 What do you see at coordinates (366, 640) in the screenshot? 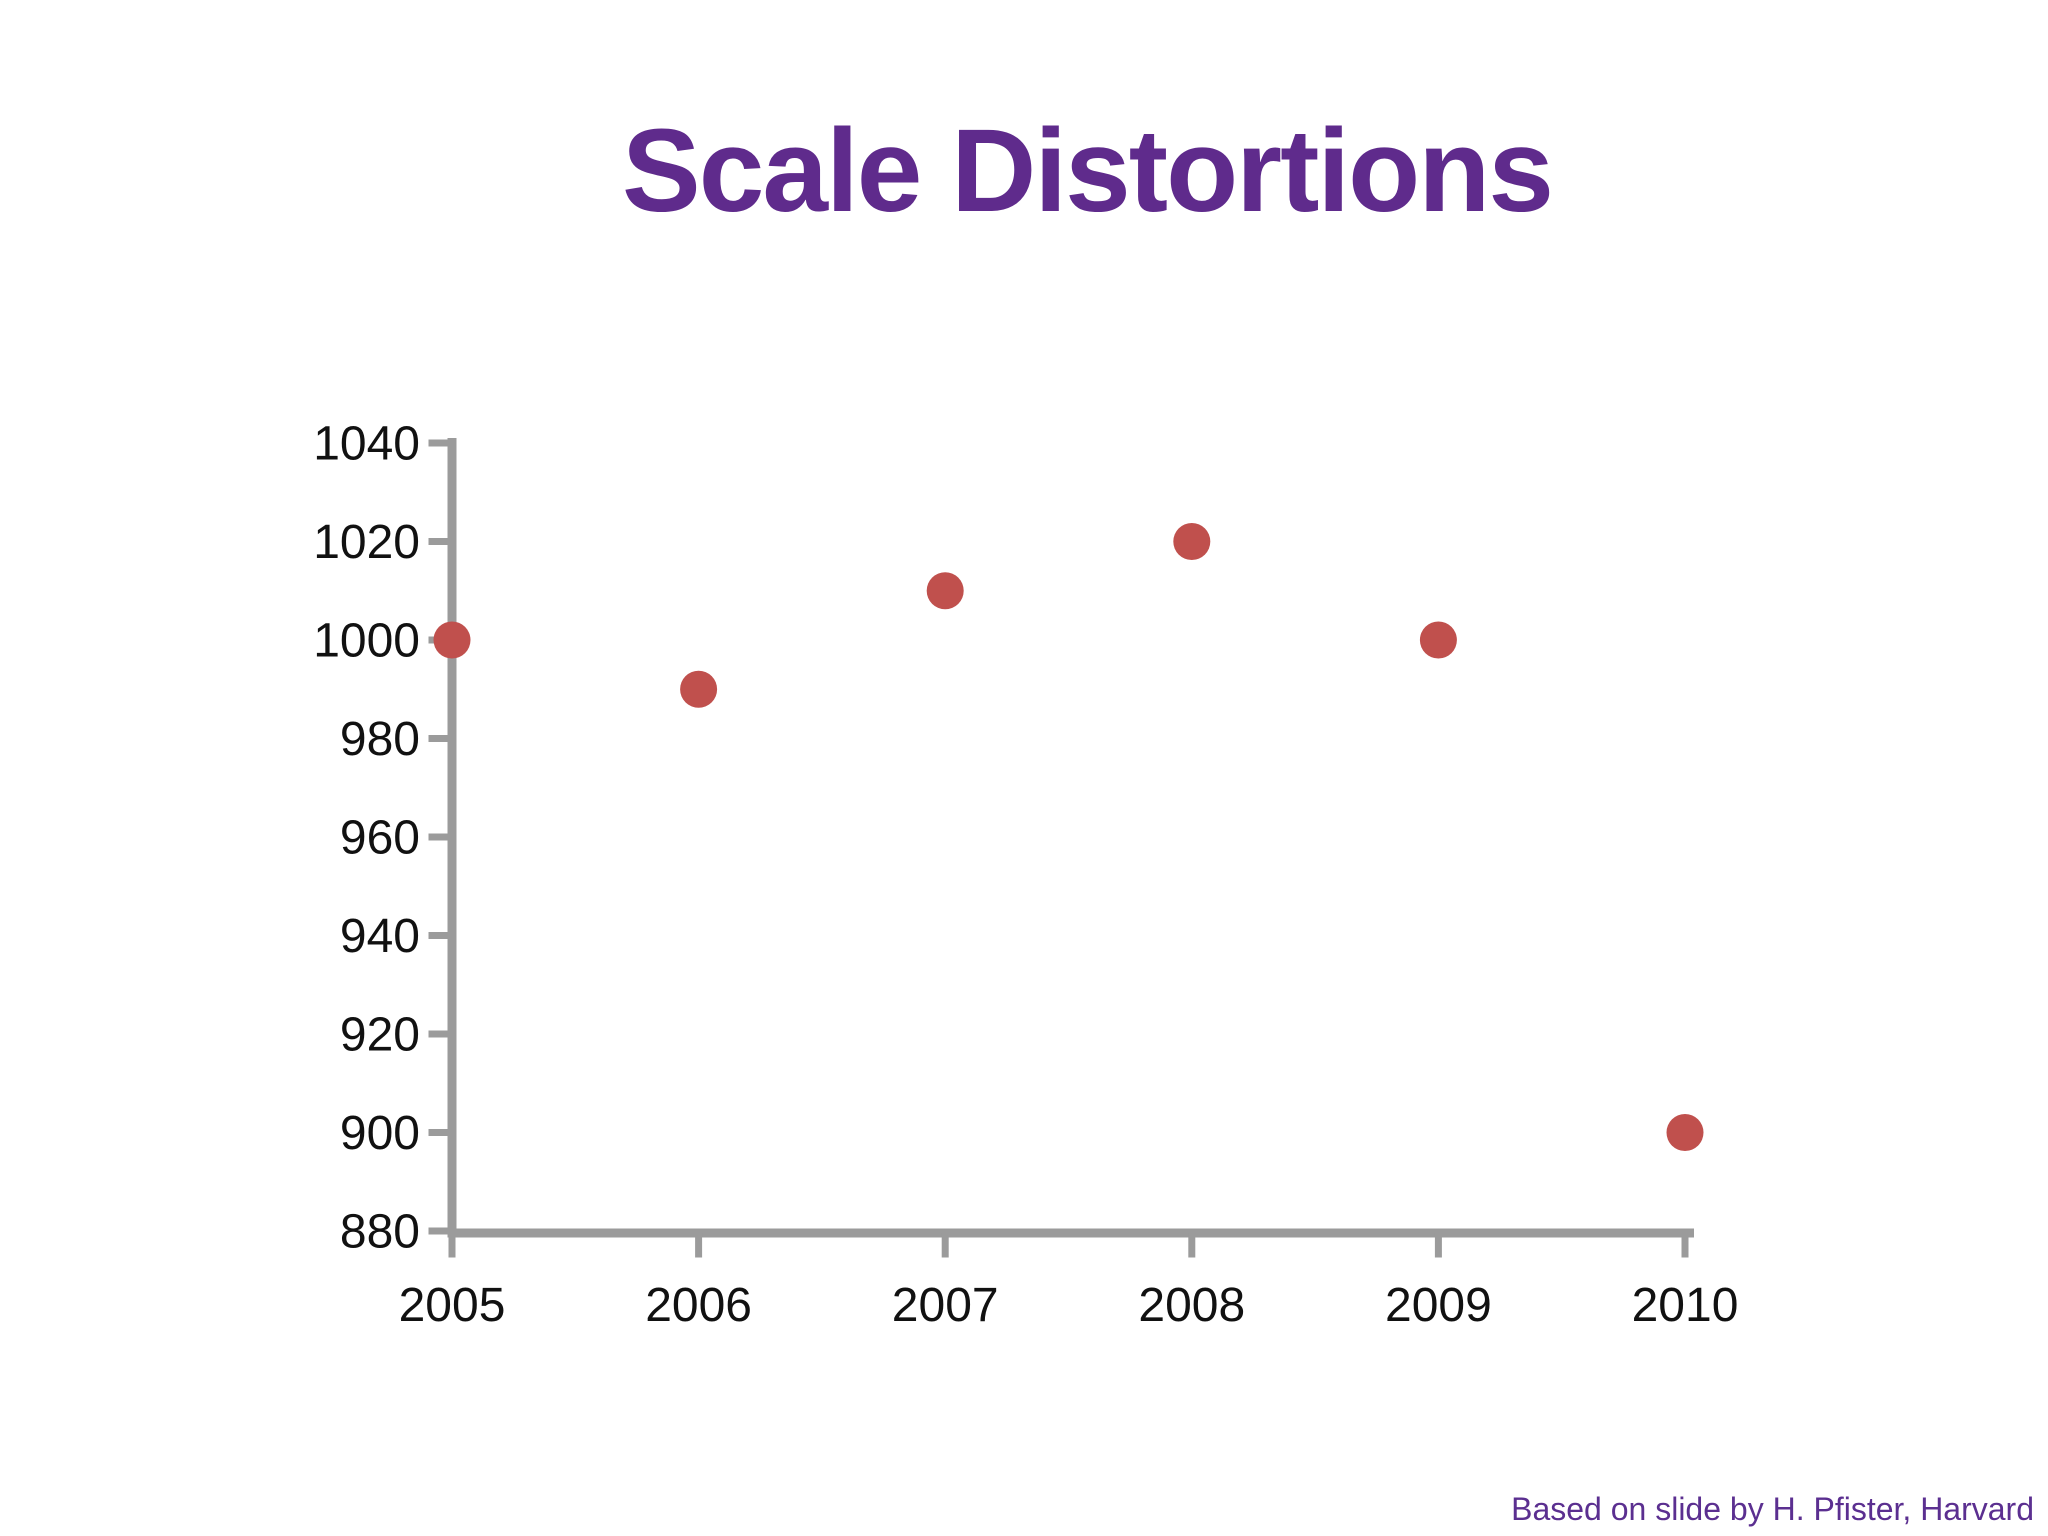
I see `y-tick-label: 1000` at bounding box center [366, 640].